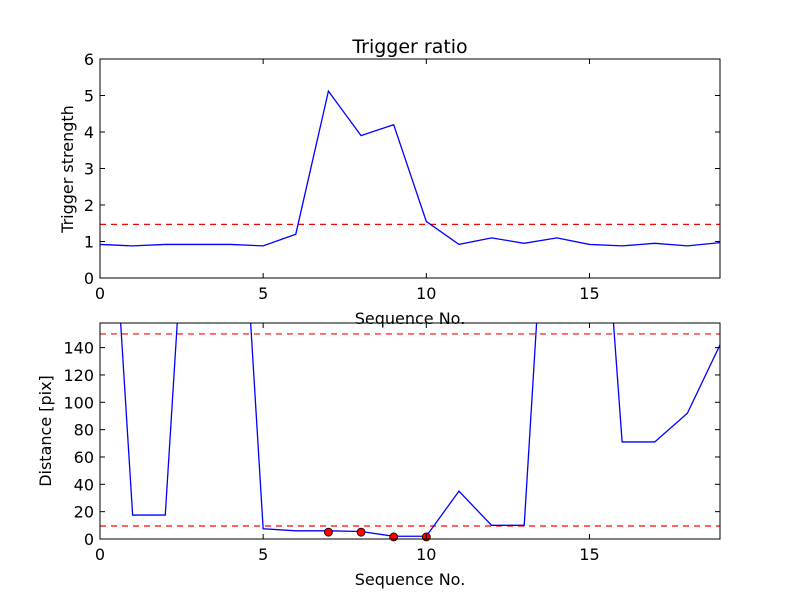 This screenshot has width=800, height=600. What do you see at coordinates (410, 579) in the screenshot?
I see `bottom-x-axis-label: Sequence No.` at bounding box center [410, 579].